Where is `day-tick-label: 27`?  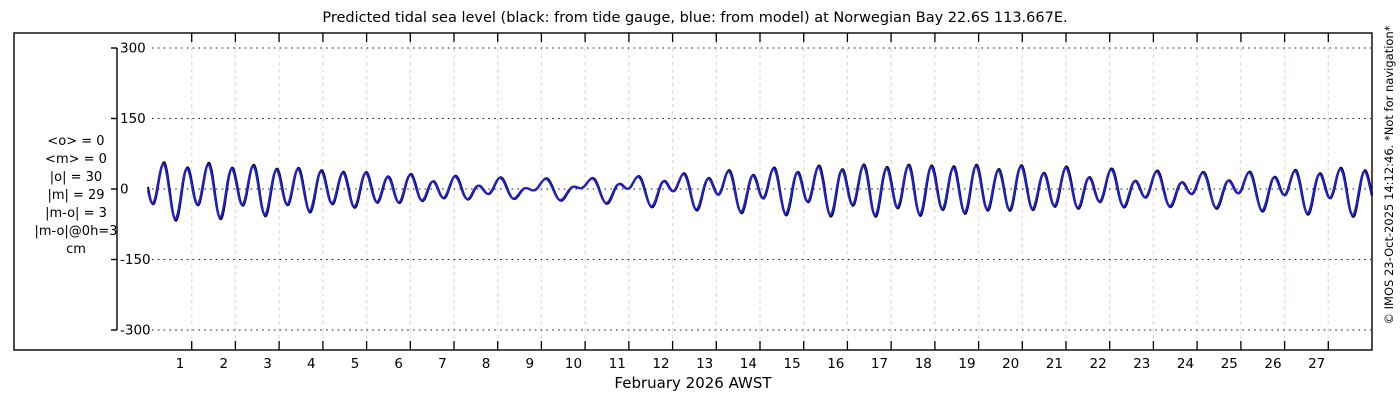
day-tick-label: 27 is located at coordinates (1316, 364).